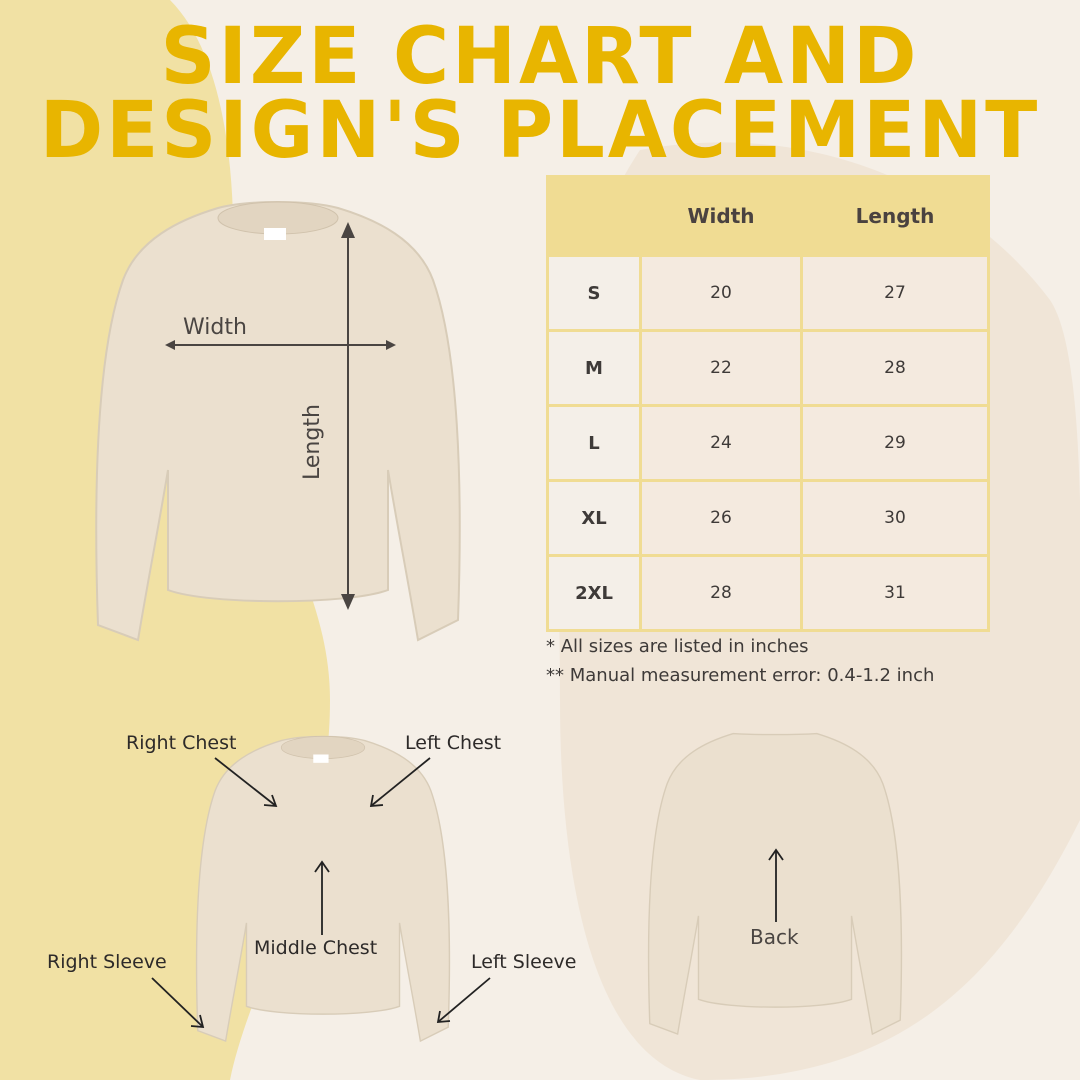 The width and height of the screenshot is (1080, 1080). Describe the element at coordinates (721, 216) in the screenshot. I see `header-width: Width` at that location.